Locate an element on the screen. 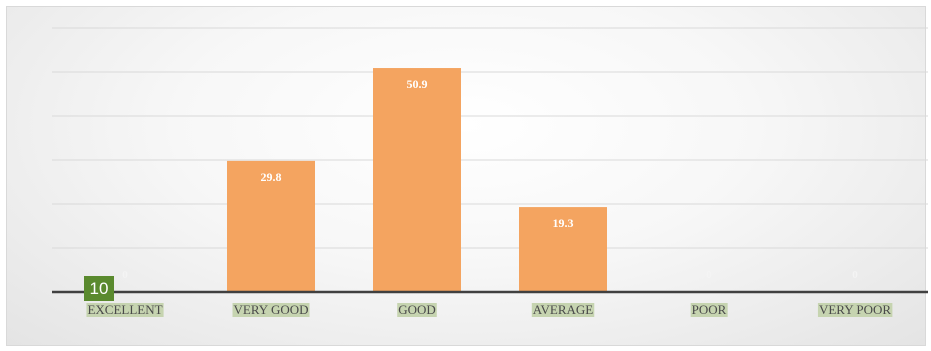  x-tick-label-excellent: EXCELLENT is located at coordinates (125, 309).